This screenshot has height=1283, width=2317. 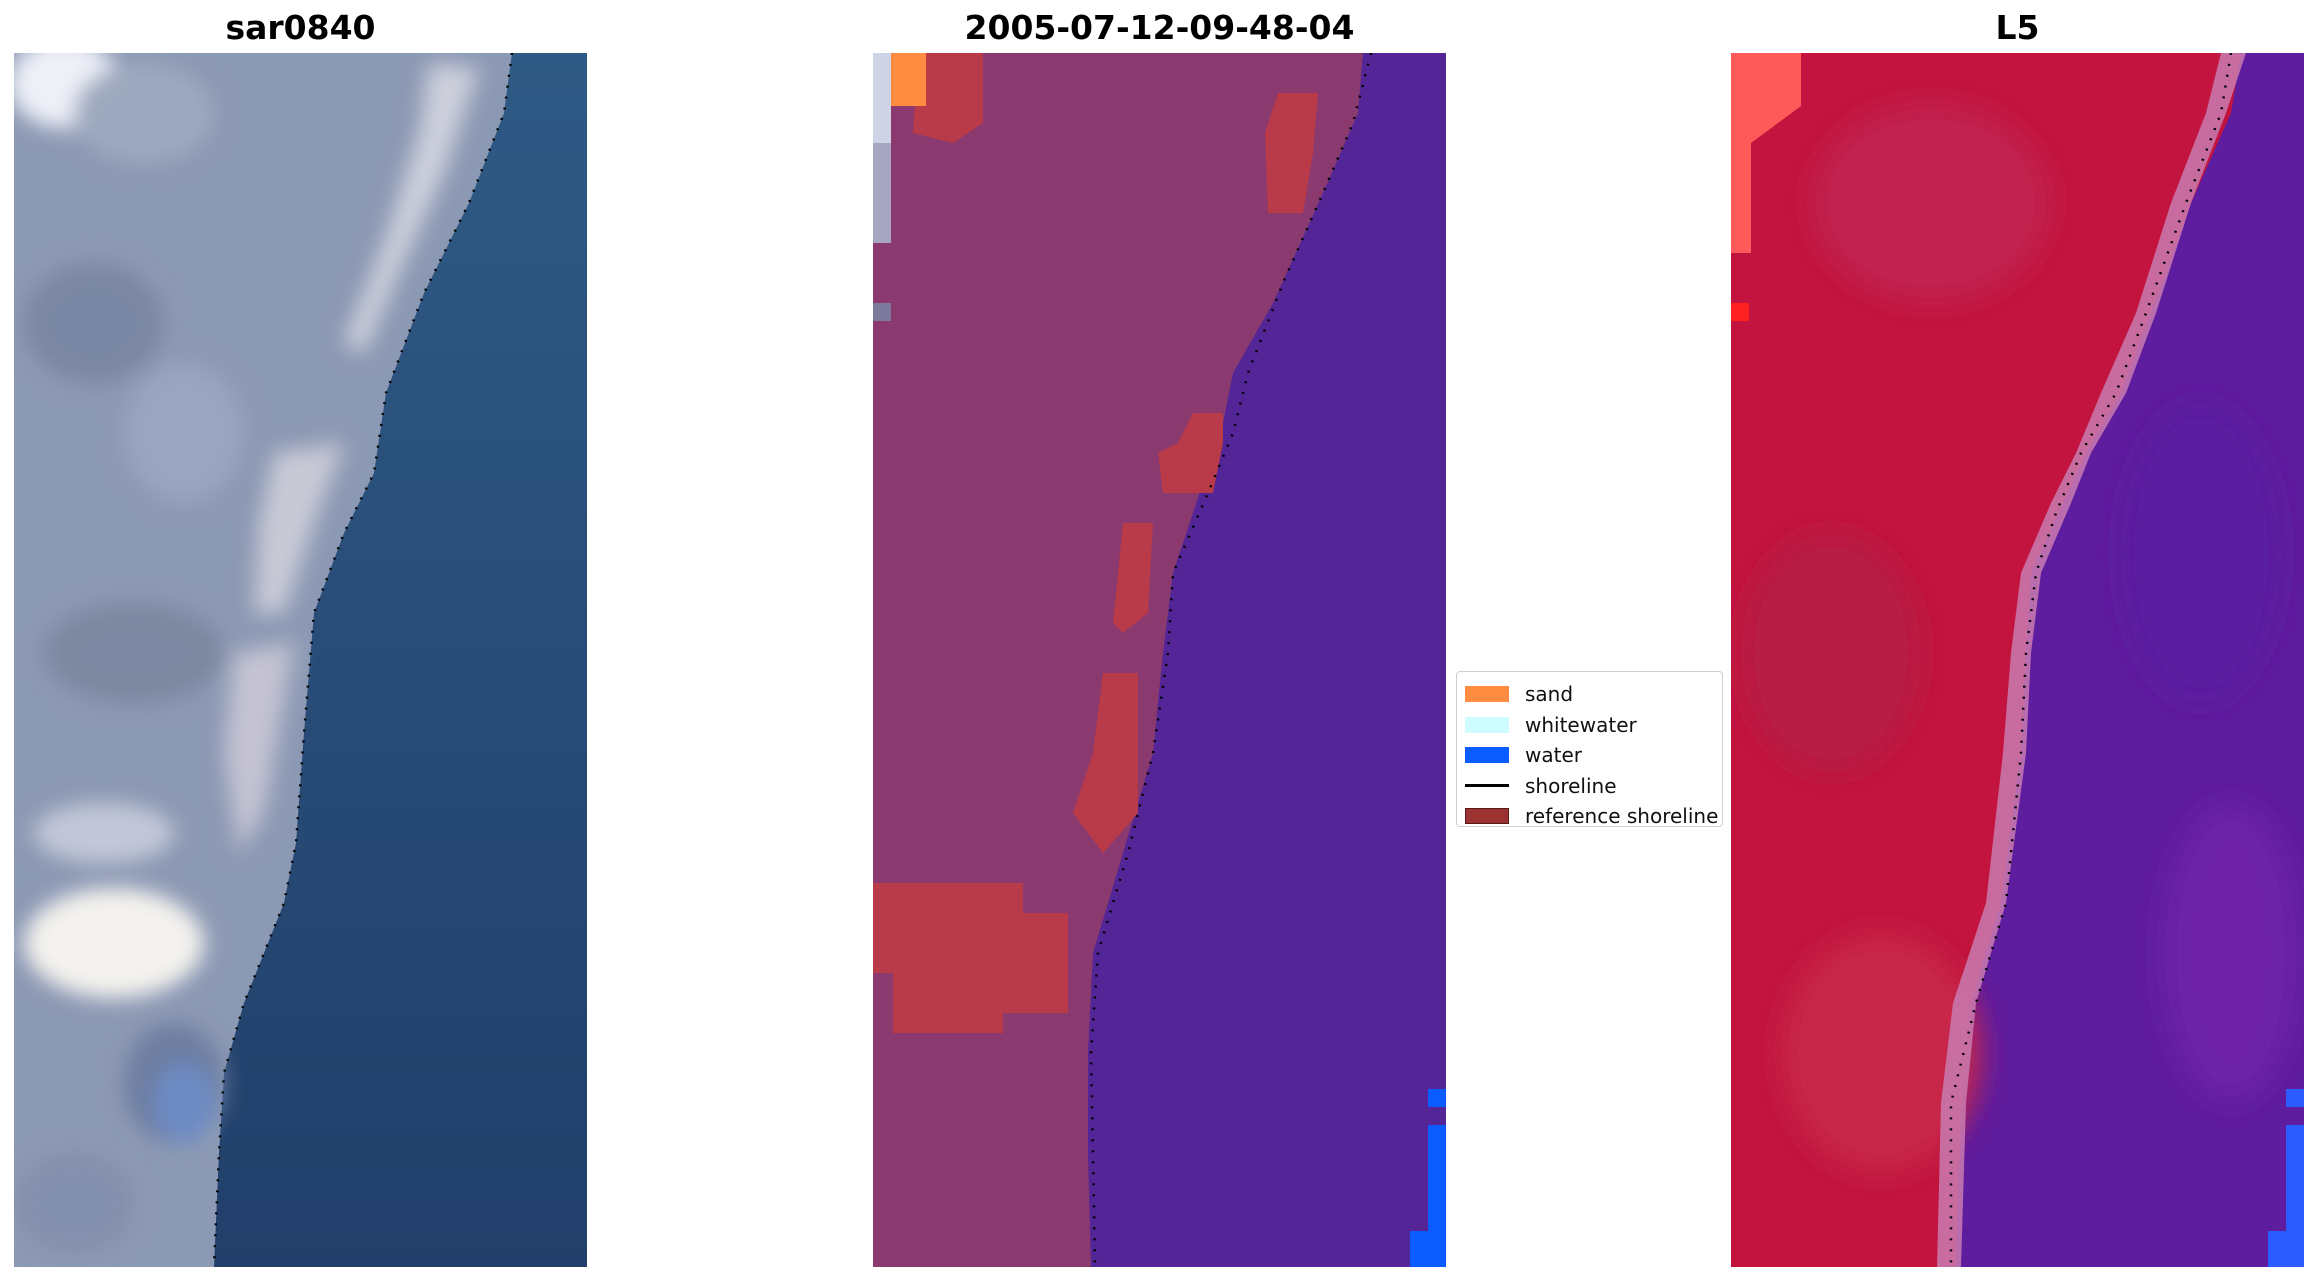 I want to click on legend-label: reference shoreline, so click(x=1622, y=816).